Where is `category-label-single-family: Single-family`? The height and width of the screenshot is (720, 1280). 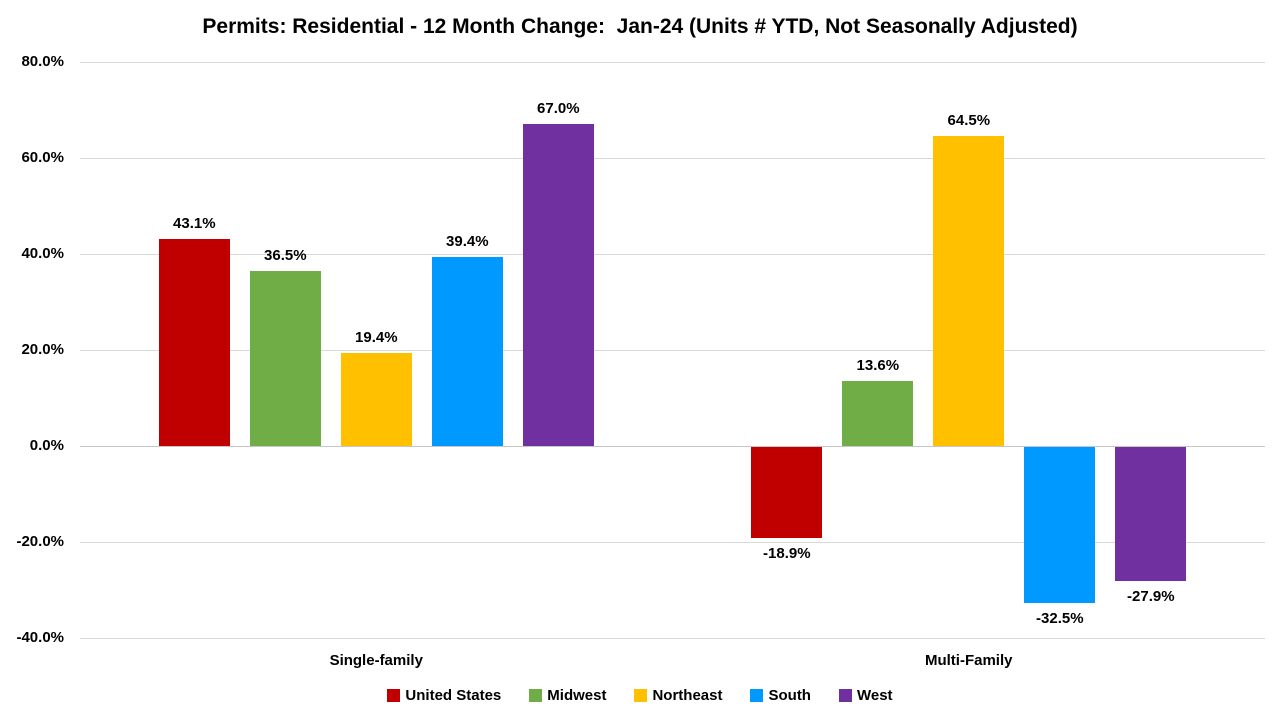 category-label-single-family: Single-family is located at coordinates (376, 660).